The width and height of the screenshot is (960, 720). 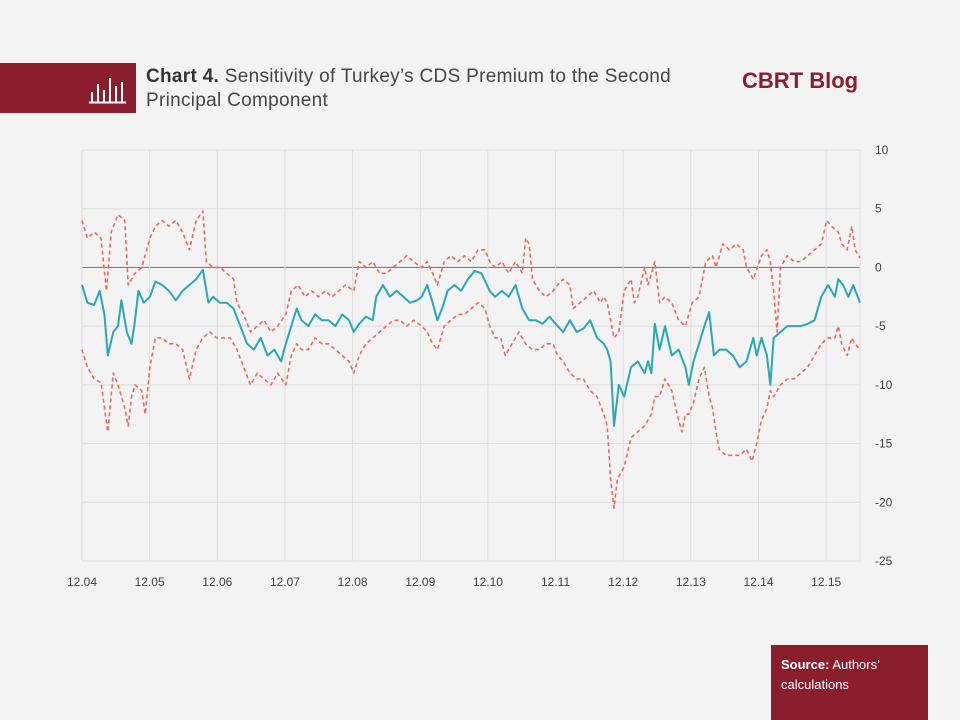 I want to click on x-tick-label: 12.14, so click(x=759, y=582).